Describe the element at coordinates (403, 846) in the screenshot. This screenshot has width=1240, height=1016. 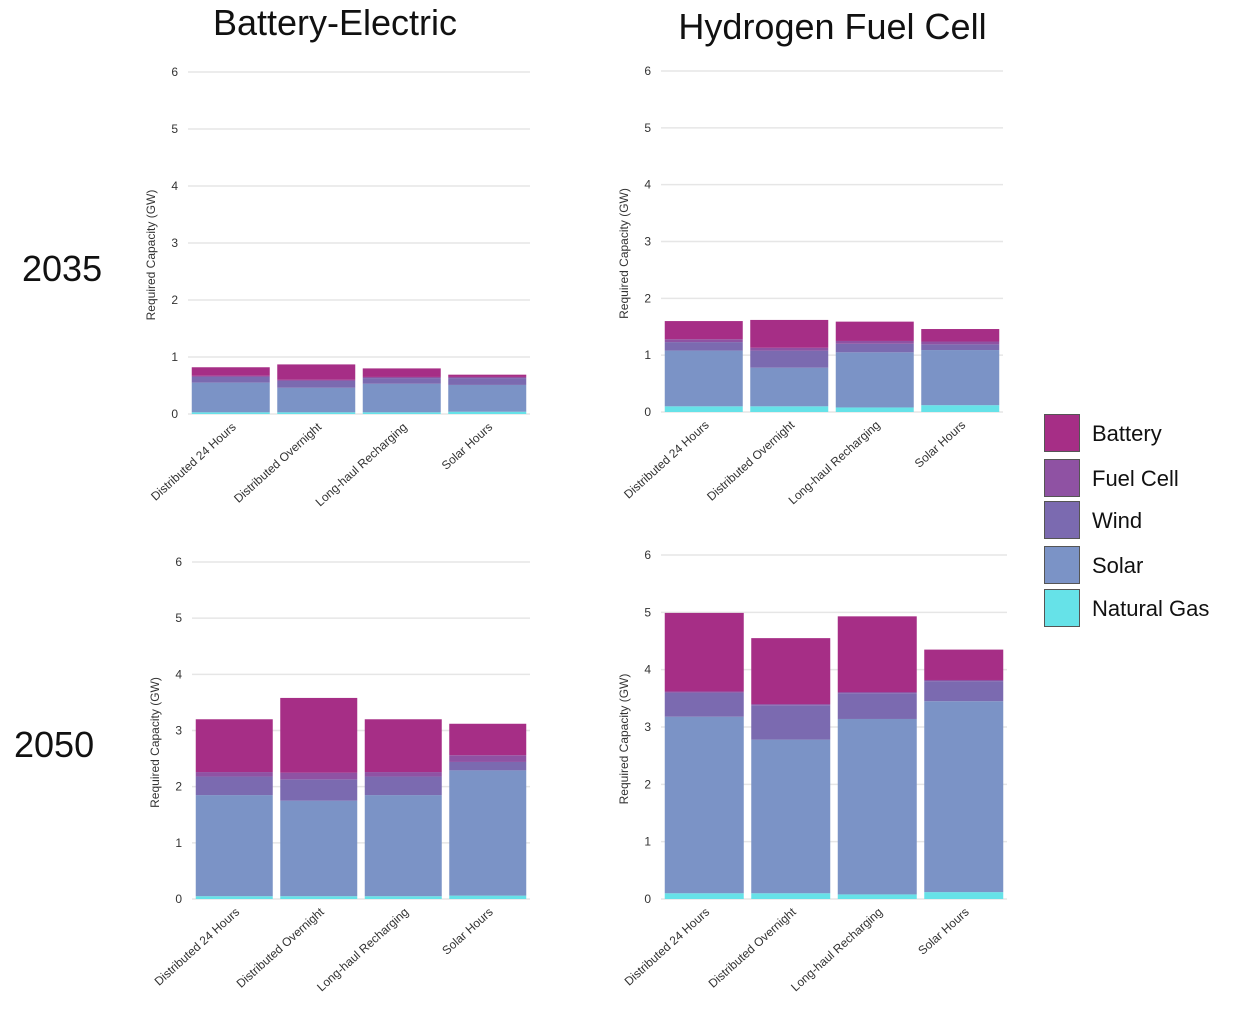
I see `bar-segment-solar-long-haul-recharging` at that location.